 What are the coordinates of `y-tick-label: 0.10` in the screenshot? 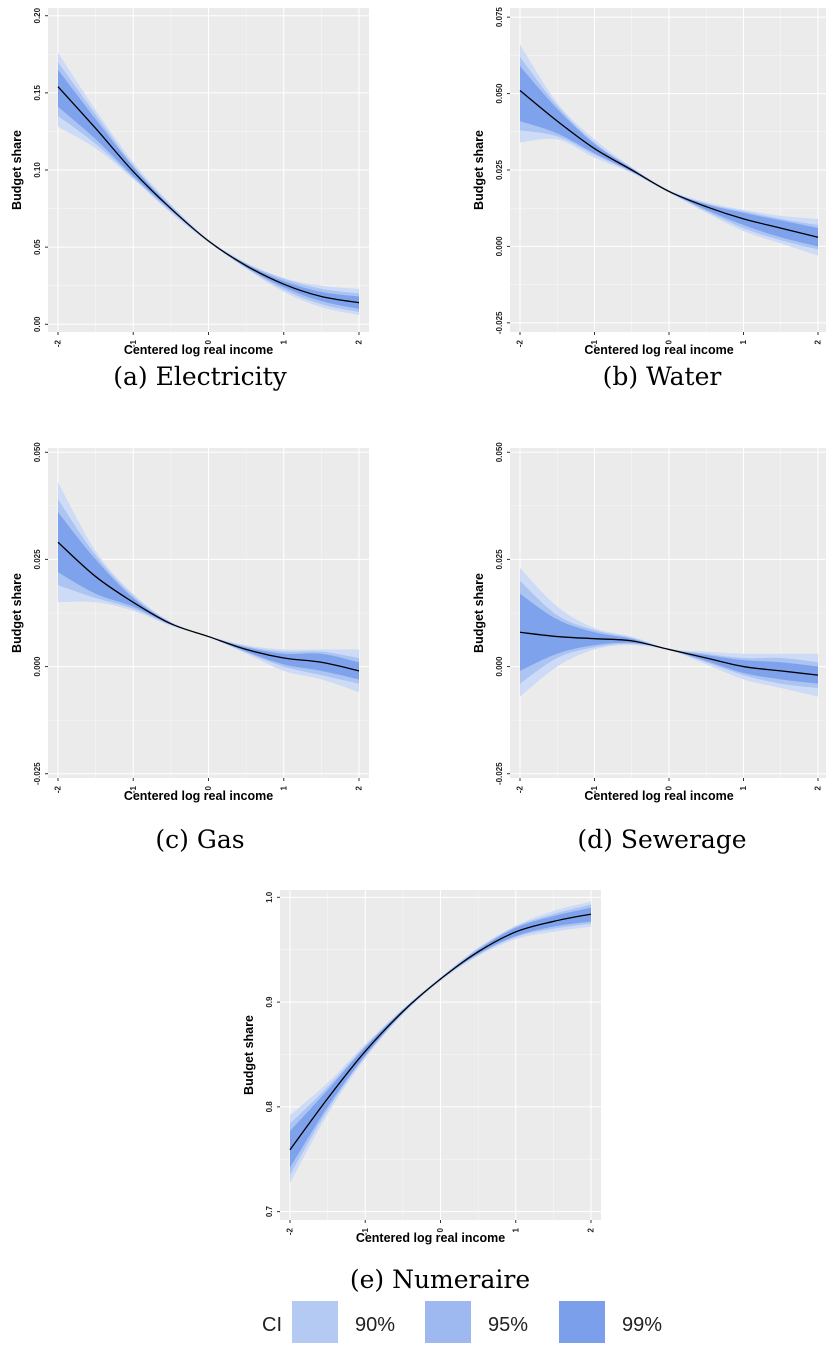 It's located at (37, 170).